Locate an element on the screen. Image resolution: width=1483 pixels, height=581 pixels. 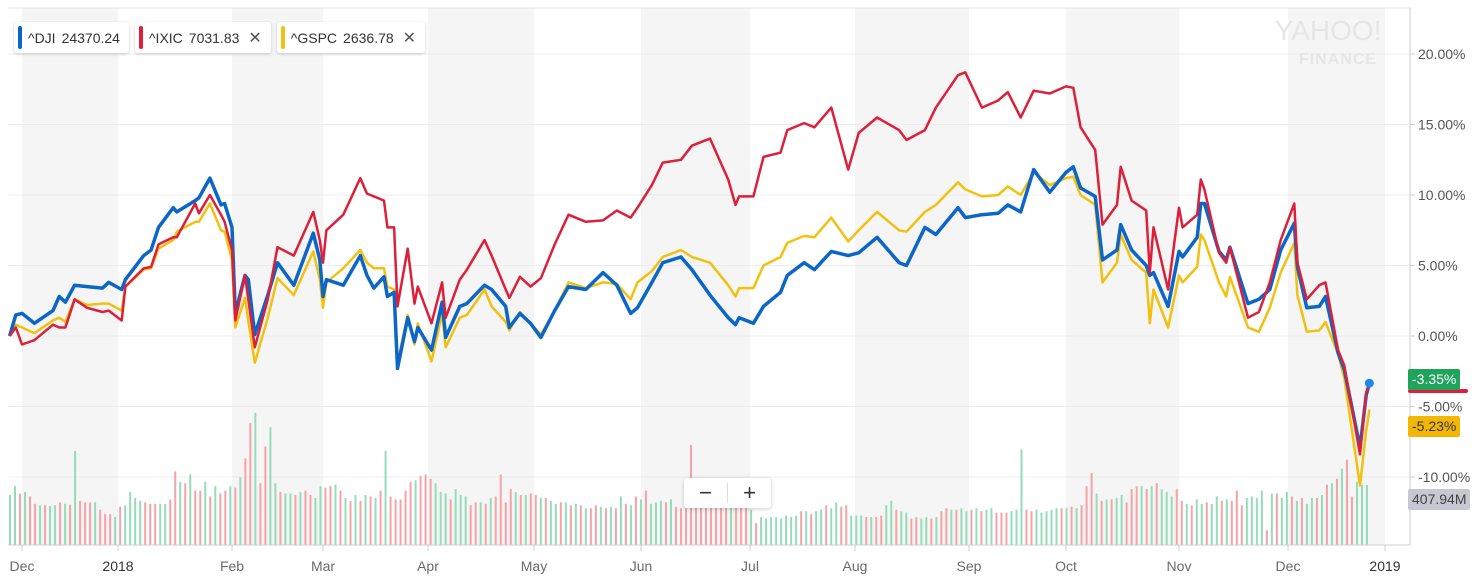
x-tick-label: 2018 is located at coordinates (117, 566).